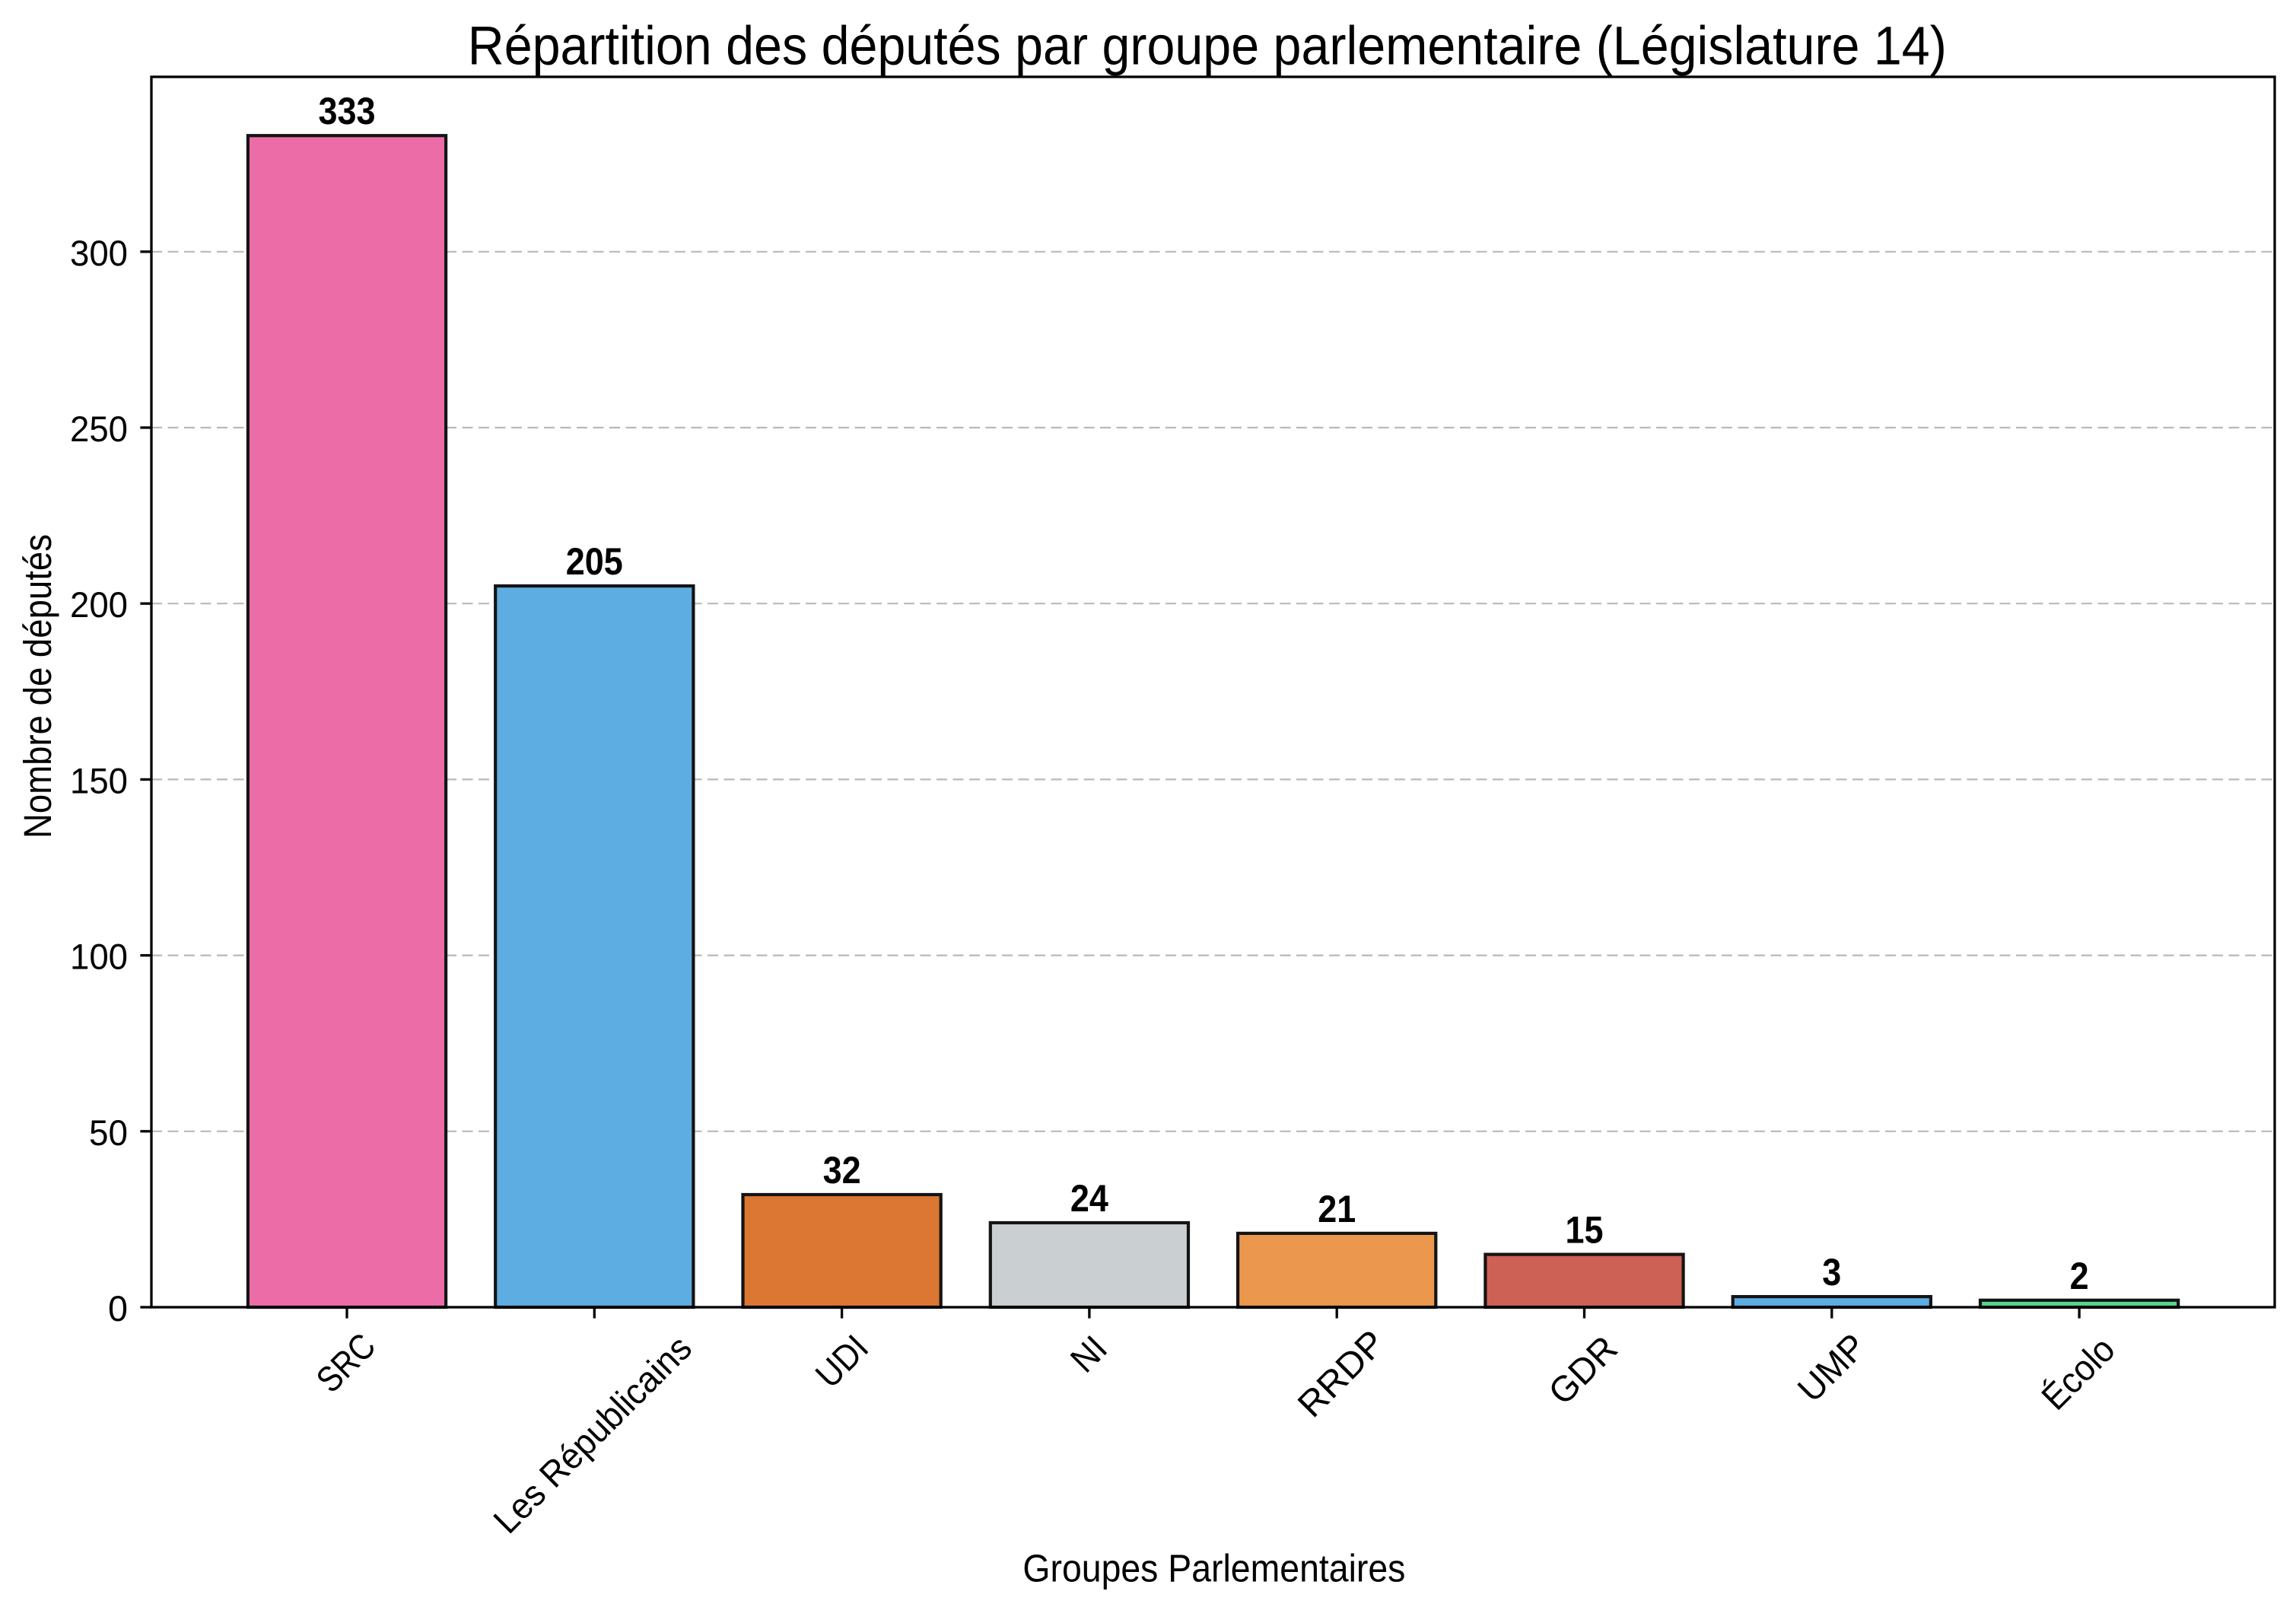 Image resolution: width=2296 pixels, height=1607 pixels. I want to click on svg-text: 2, so click(2080, 1275).